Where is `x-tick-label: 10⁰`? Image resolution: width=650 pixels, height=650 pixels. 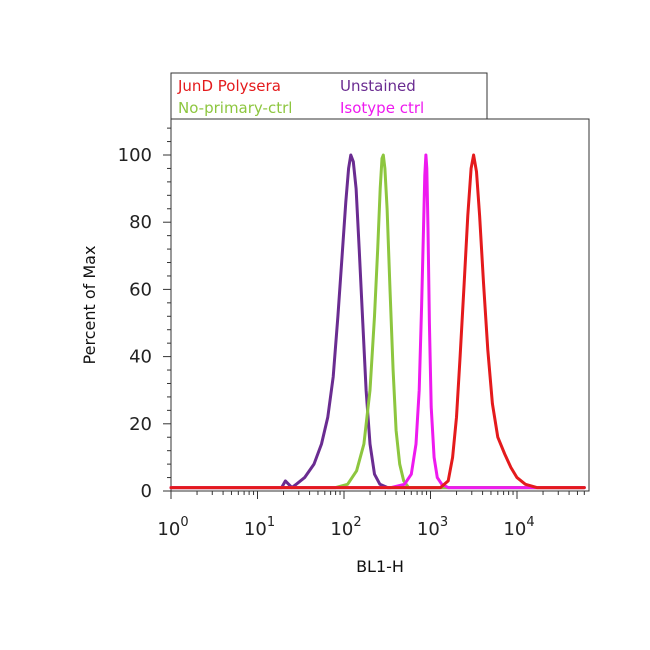 x-tick-label: 10⁰ is located at coordinates (172, 527).